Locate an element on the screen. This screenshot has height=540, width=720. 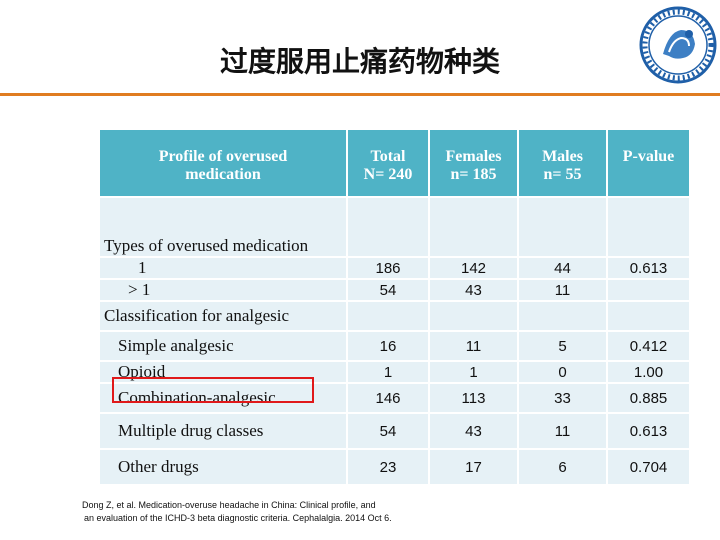
table-row: Other drugs 23 17 6 0.704 is located at coordinates (394, 467).